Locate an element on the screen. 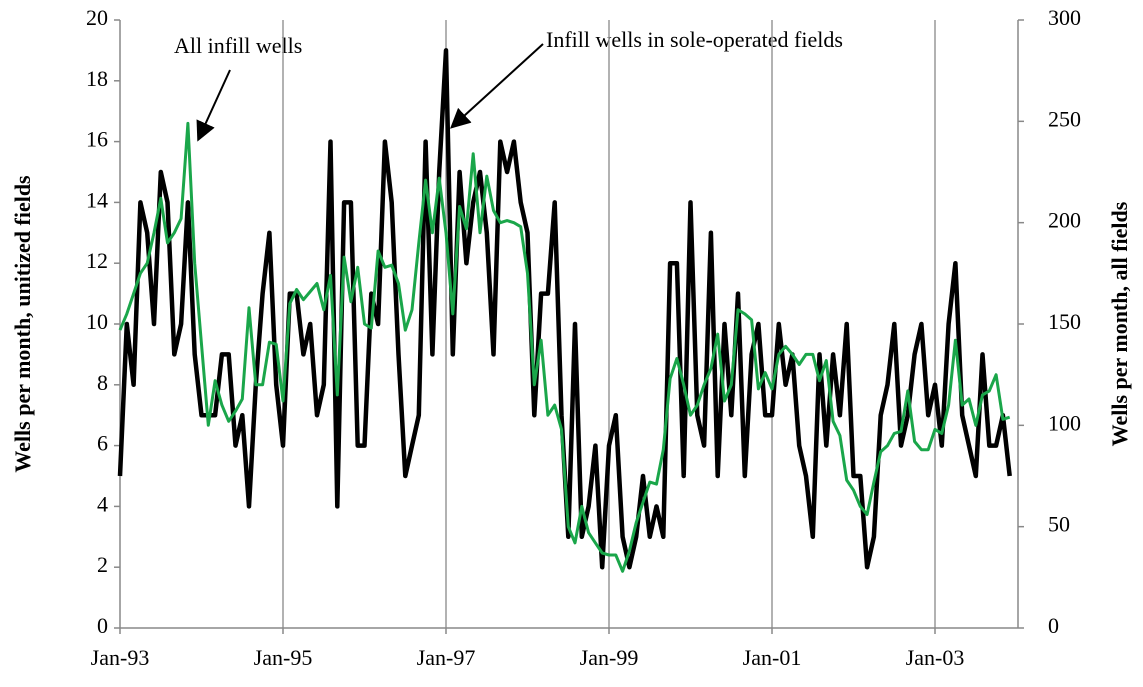 Image resolution: width=1143 pixels, height=687 pixels. x-tick-label: Jan-01 is located at coordinates (772, 657).